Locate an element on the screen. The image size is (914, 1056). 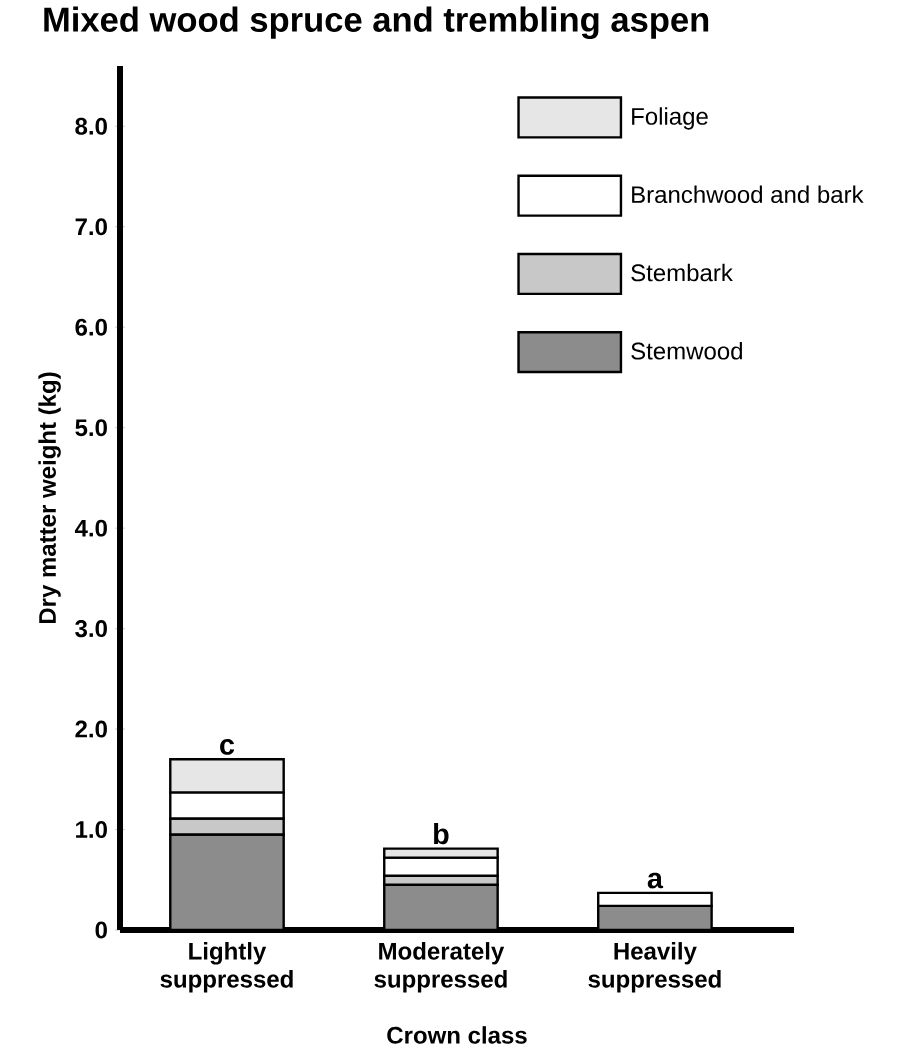
x-axis-title: Crown class is located at coordinates (457, 1035).